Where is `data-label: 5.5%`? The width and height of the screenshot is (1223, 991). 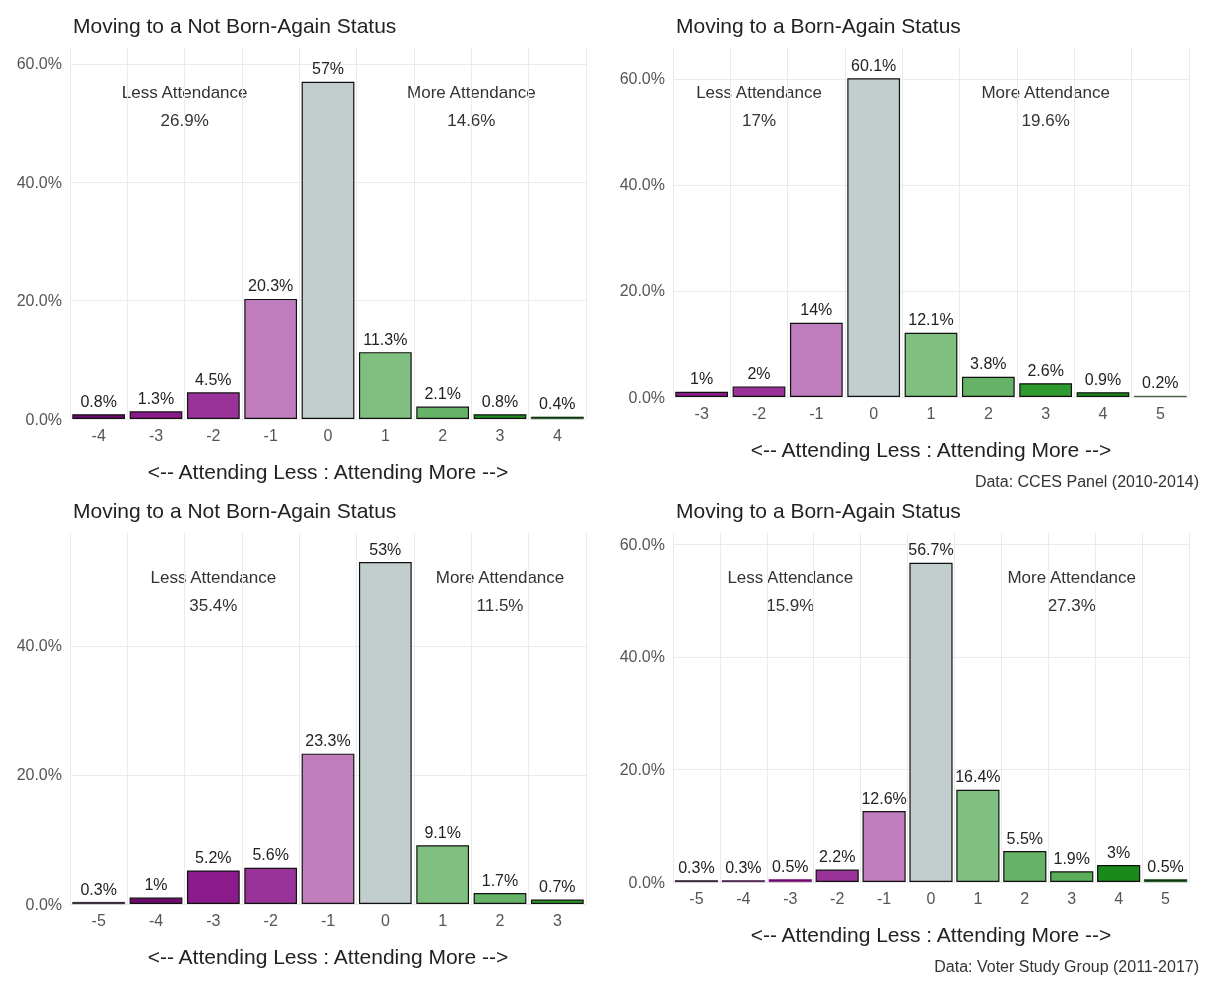
data-label: 5.5% is located at coordinates (1025, 838).